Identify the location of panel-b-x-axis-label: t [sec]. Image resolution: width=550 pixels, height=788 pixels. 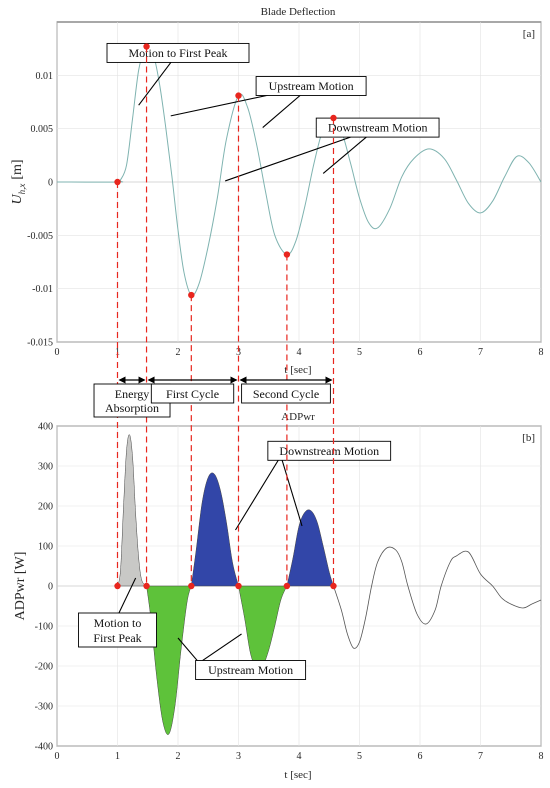
(297, 775).